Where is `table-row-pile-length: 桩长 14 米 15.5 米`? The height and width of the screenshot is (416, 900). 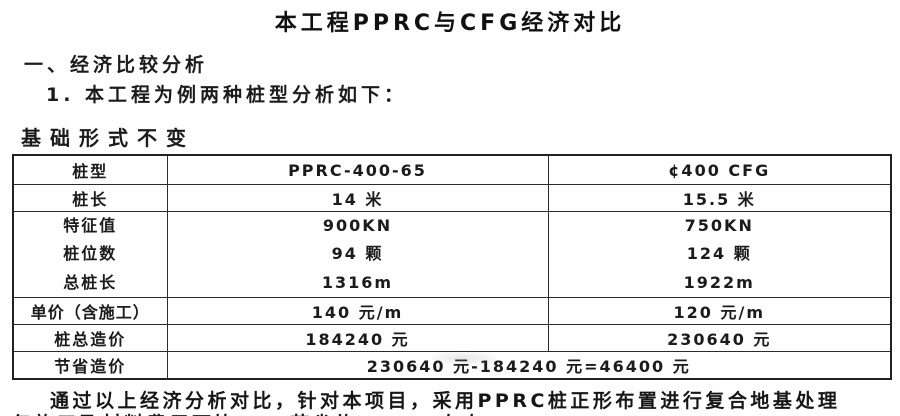 table-row-pile-length: 桩长 14 米 15.5 米 is located at coordinates (452, 198).